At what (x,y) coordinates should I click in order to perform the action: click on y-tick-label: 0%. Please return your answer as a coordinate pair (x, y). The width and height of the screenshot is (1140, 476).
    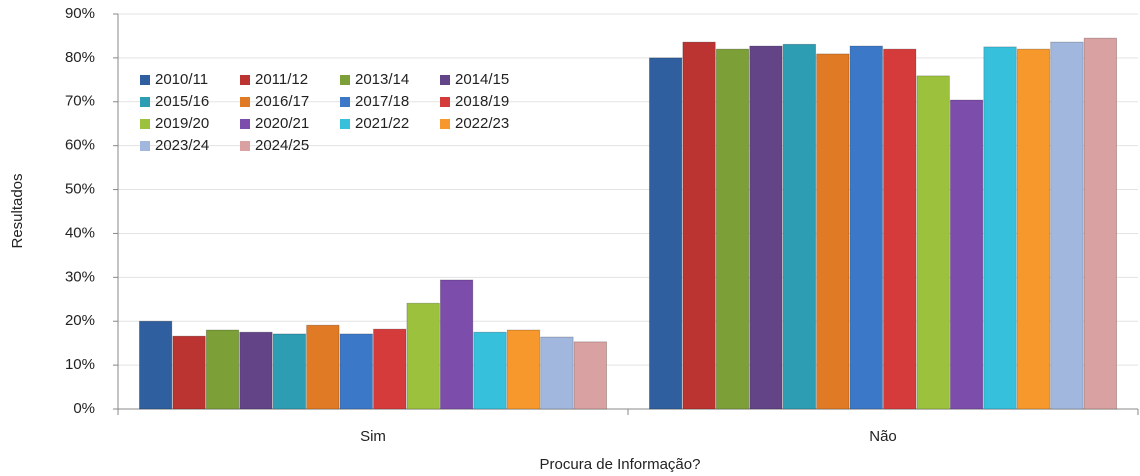
    Looking at the image, I should click on (84, 408).